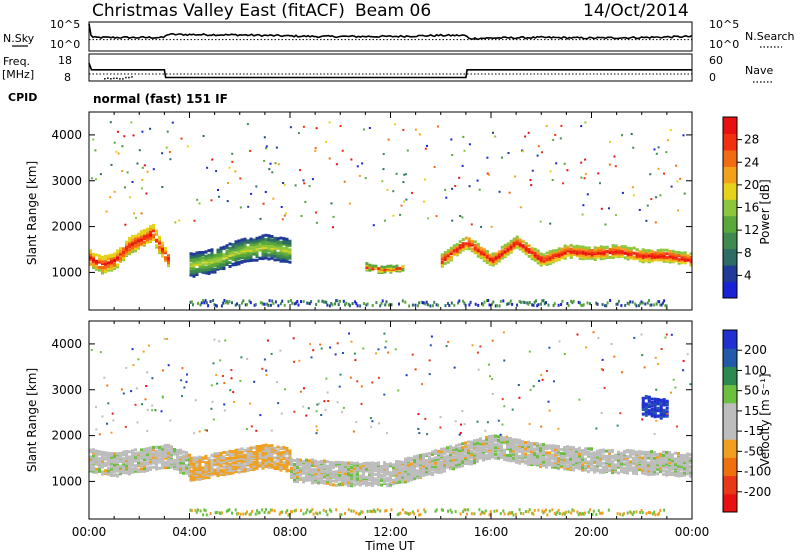  Describe the element at coordinates (65, 60) in the screenshot. I see `freq-tick-top: 18` at that location.